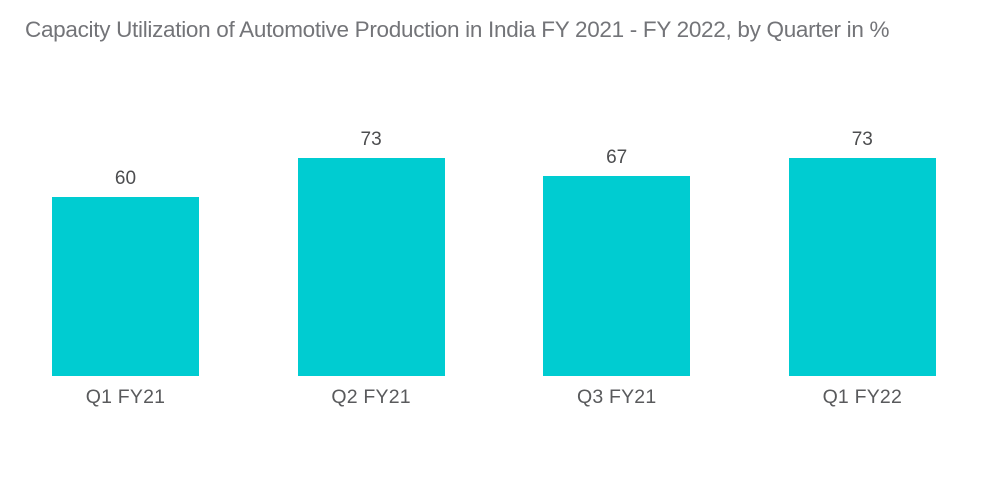 This screenshot has width=1000, height=504. What do you see at coordinates (371, 397) in the screenshot?
I see `bar-category-label: Q2 FY21` at bounding box center [371, 397].